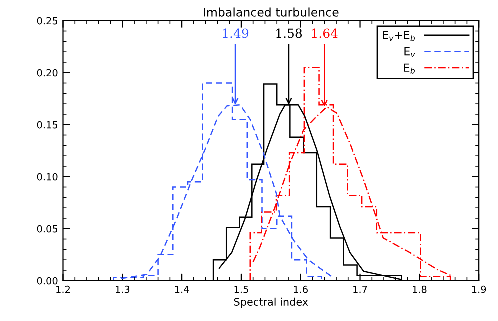  I want to click on y-tick-label: 0.15, so click(47, 125).